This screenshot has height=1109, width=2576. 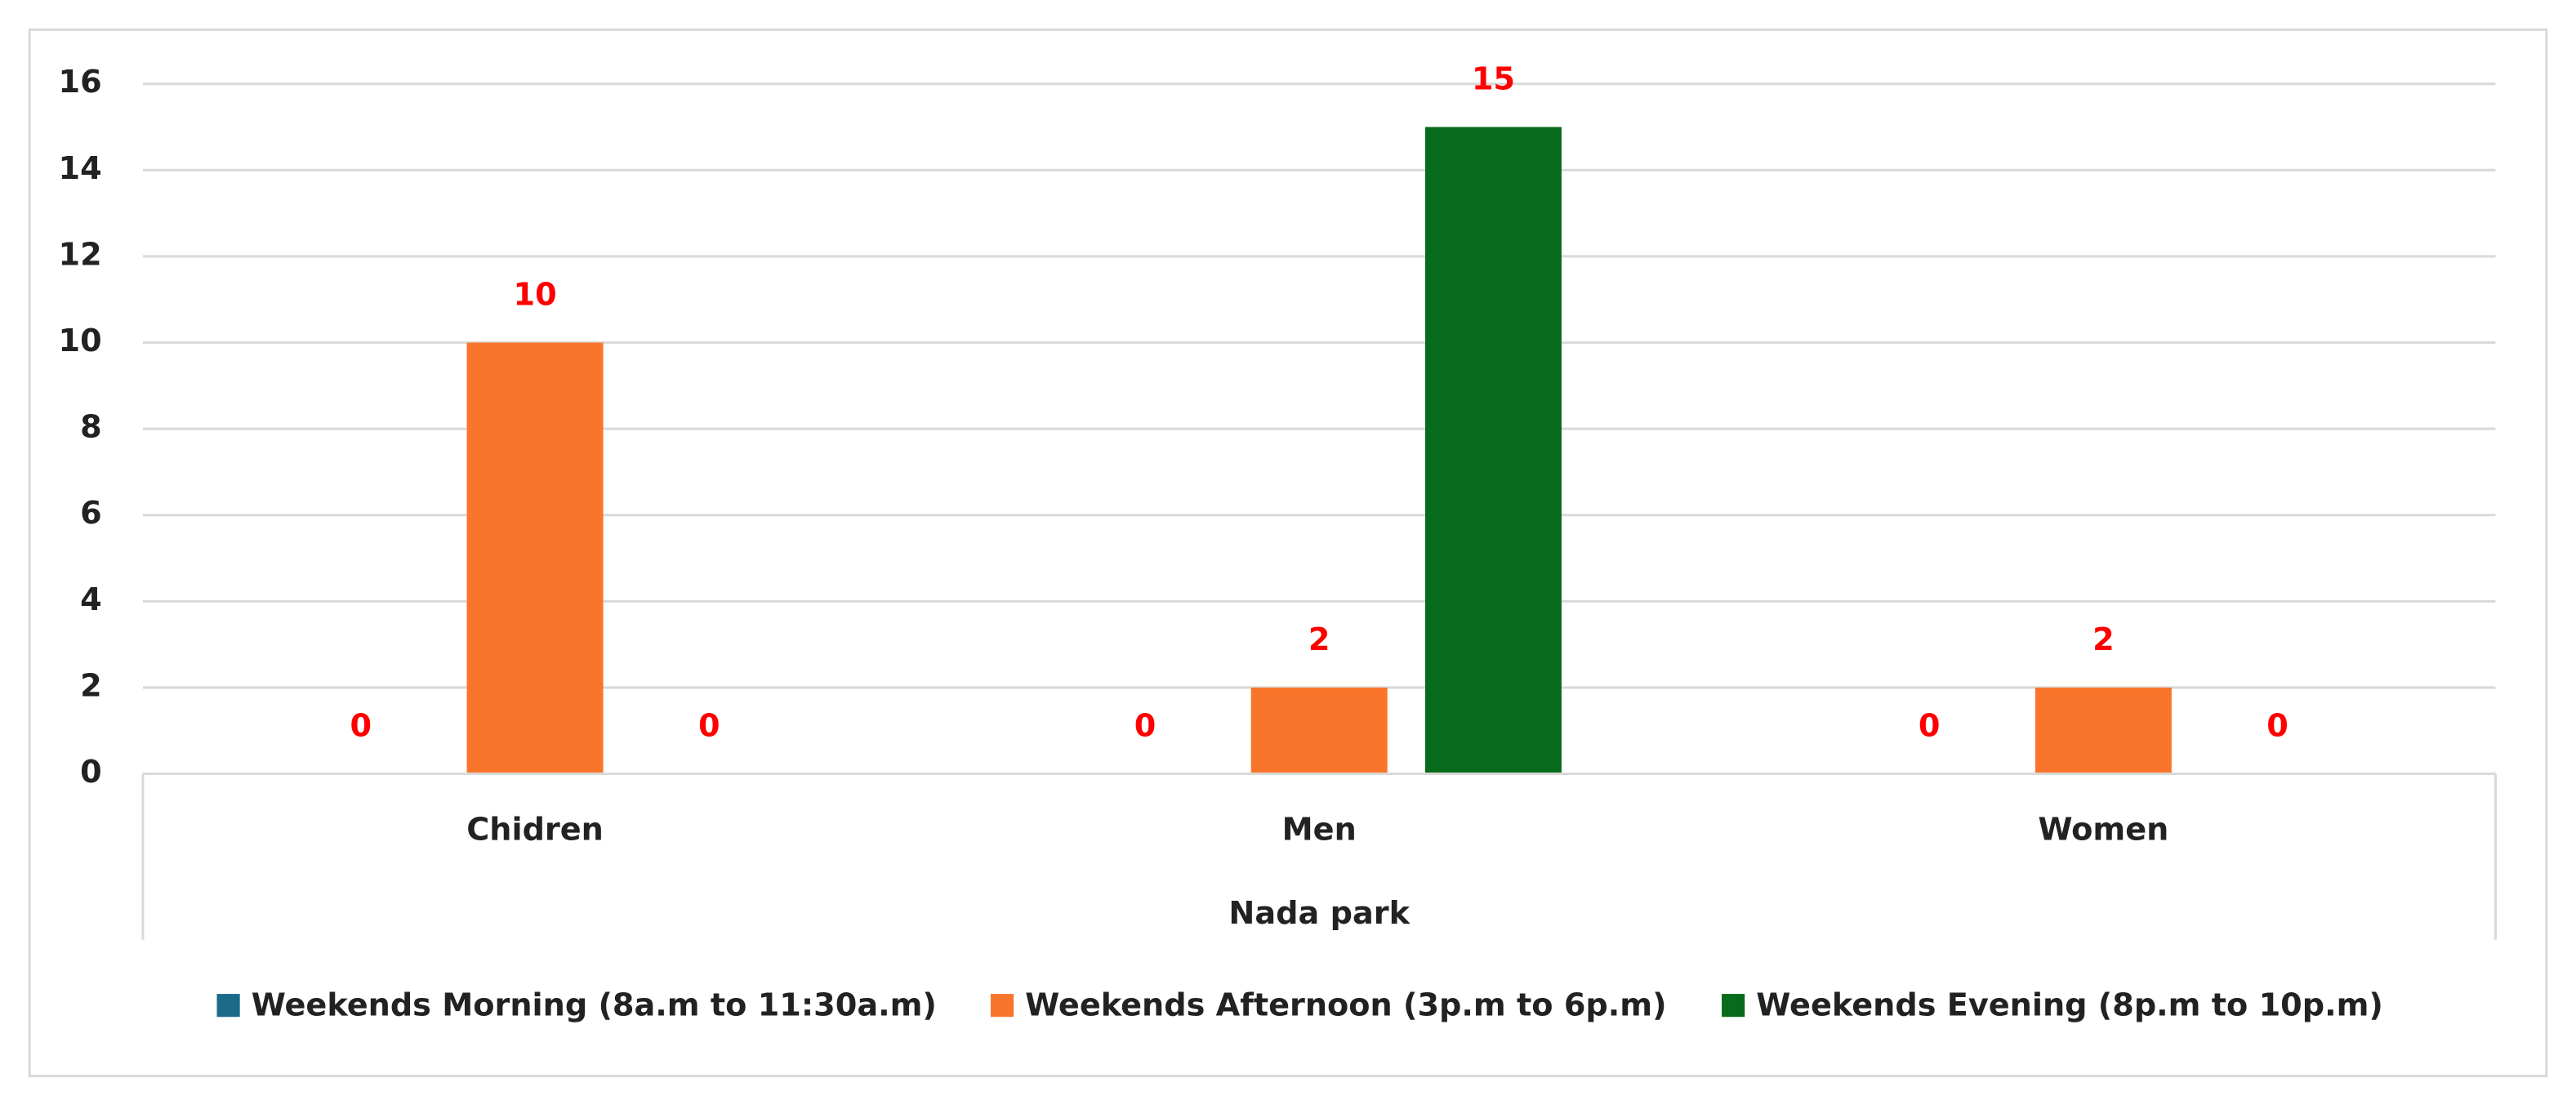 I want to click on data-label: 15, so click(x=1493, y=80).